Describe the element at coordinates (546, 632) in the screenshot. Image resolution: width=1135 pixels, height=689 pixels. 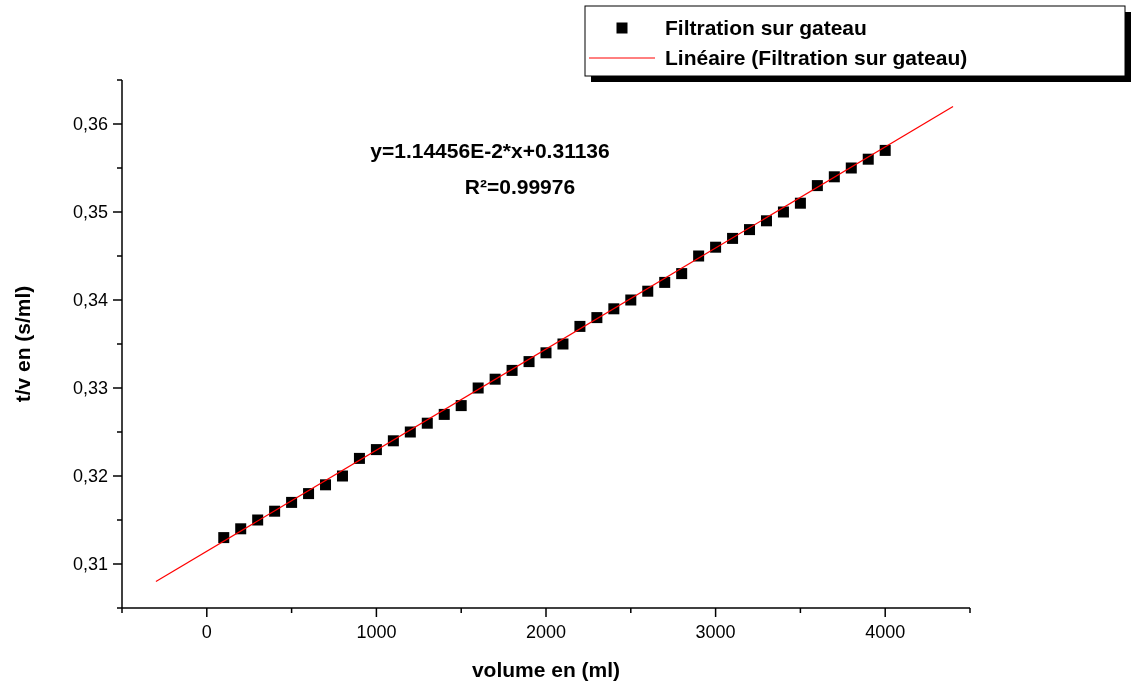
I see `x-tick-label: 2000` at that location.